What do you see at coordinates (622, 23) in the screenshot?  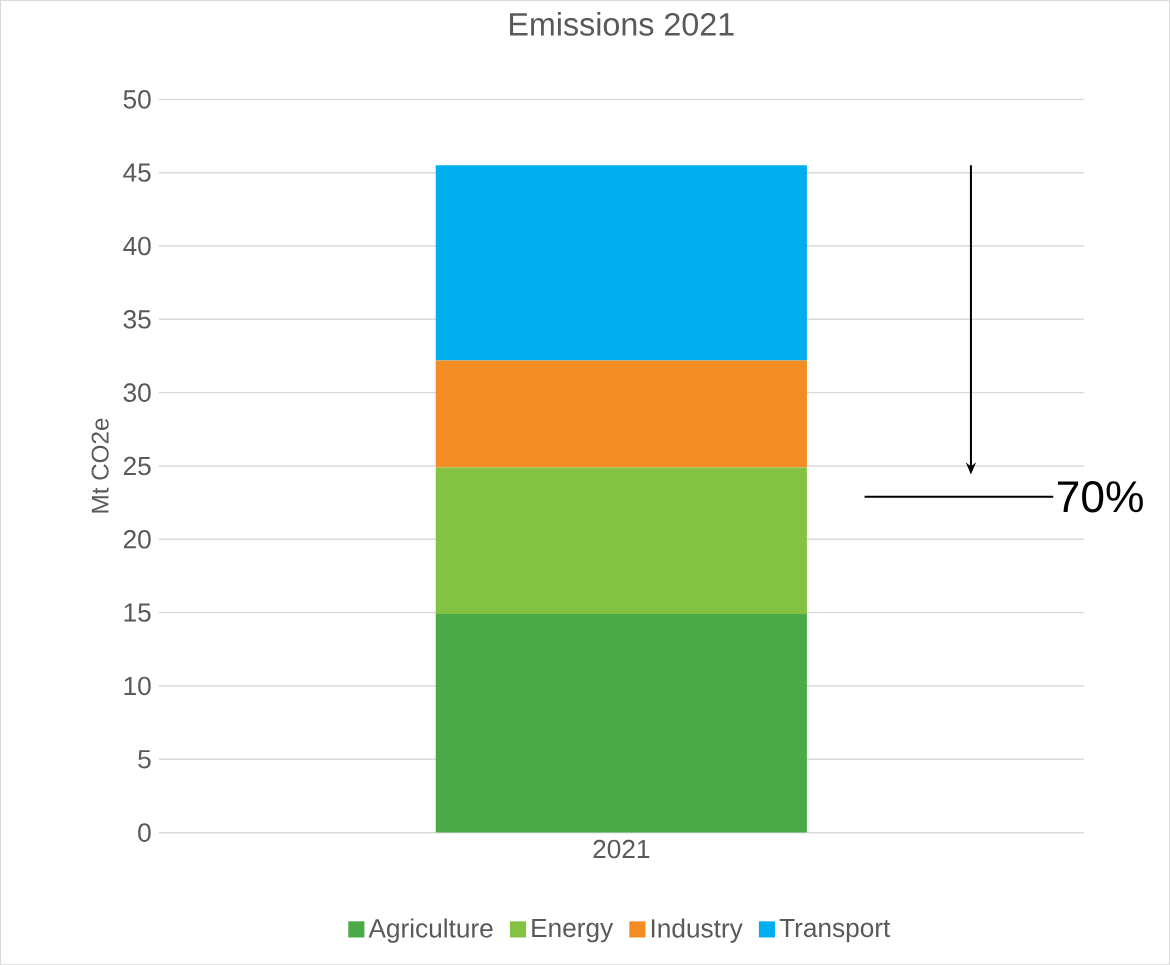 I see `chart-title: Emissions 2021` at bounding box center [622, 23].